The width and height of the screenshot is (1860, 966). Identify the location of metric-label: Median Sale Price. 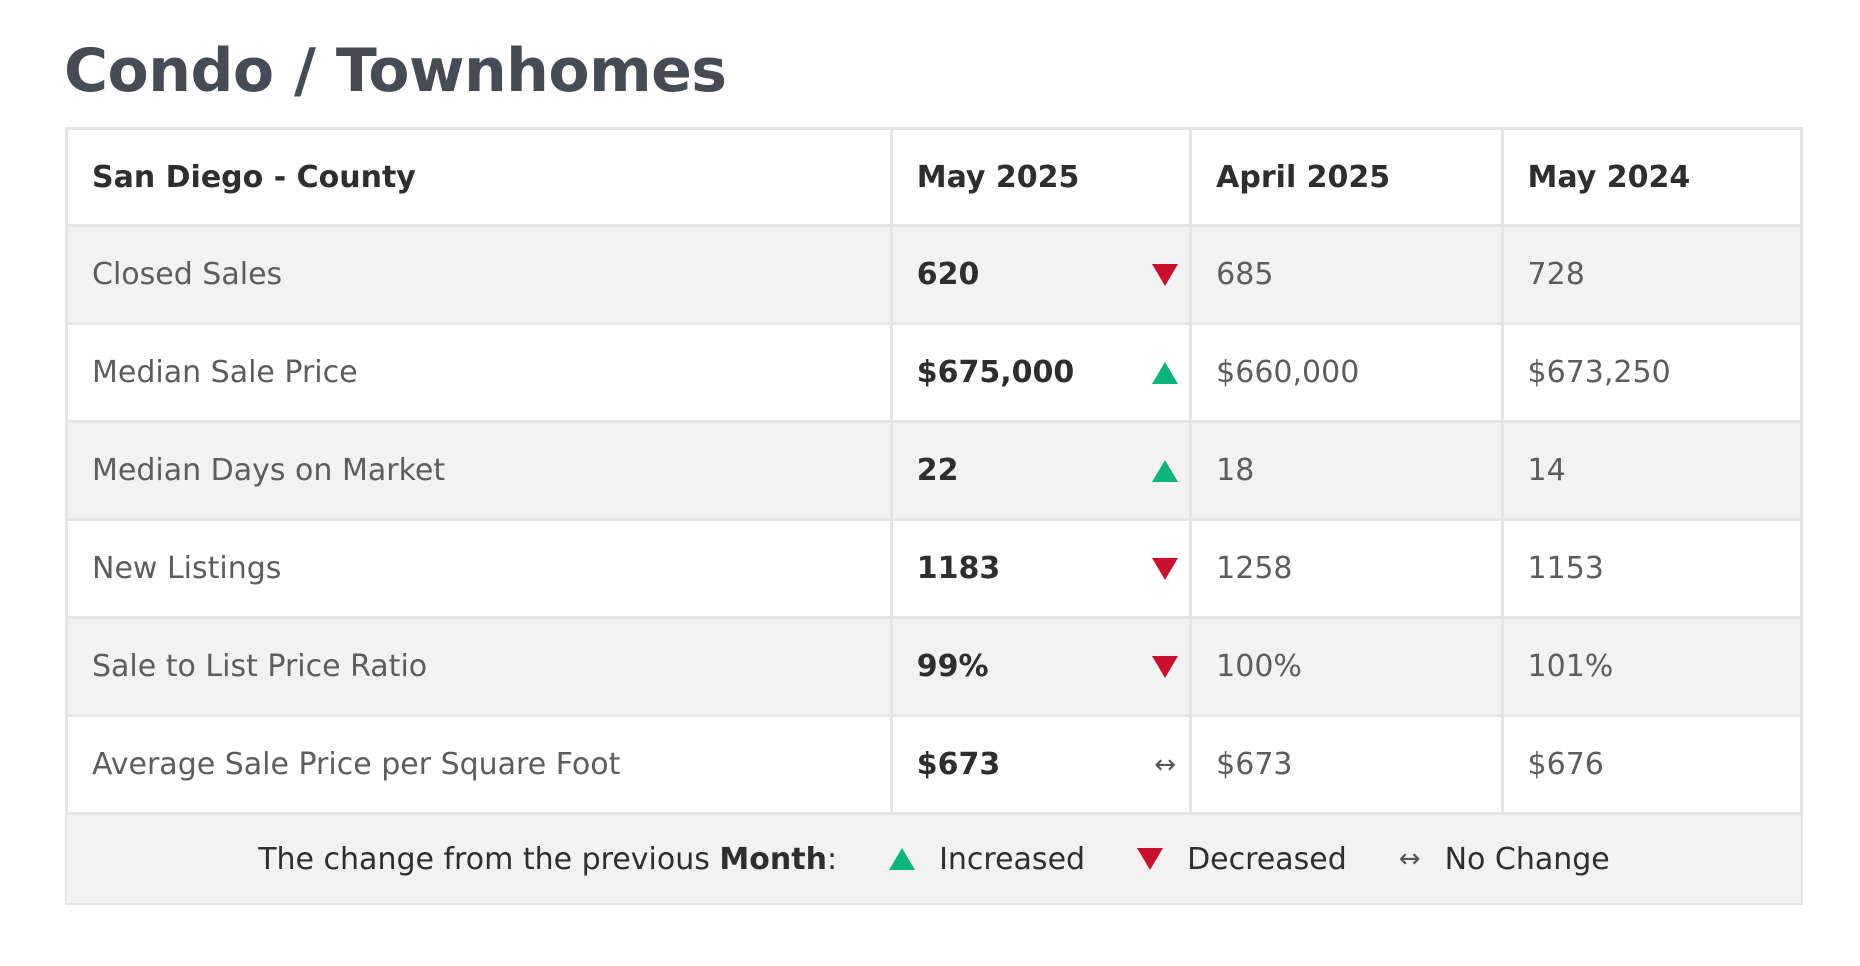
(479, 372).